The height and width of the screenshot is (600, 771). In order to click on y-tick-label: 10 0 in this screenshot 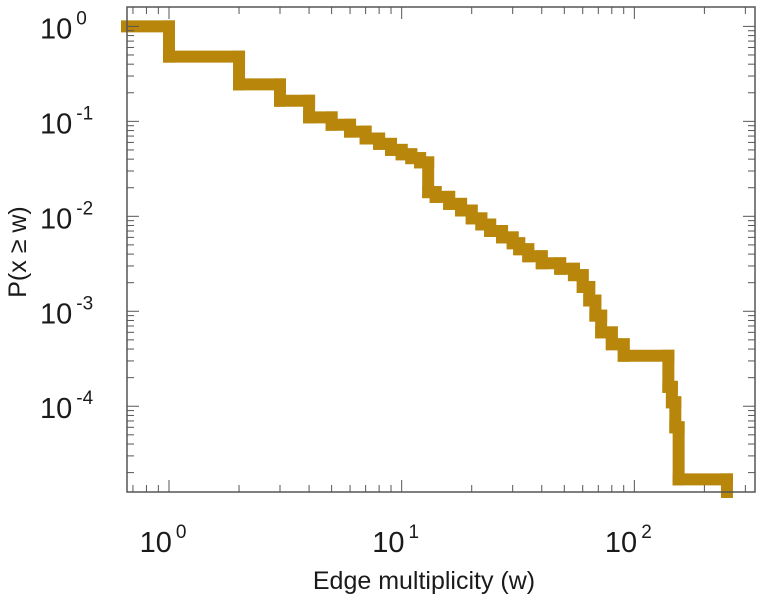, I will do `click(63, 26)`.